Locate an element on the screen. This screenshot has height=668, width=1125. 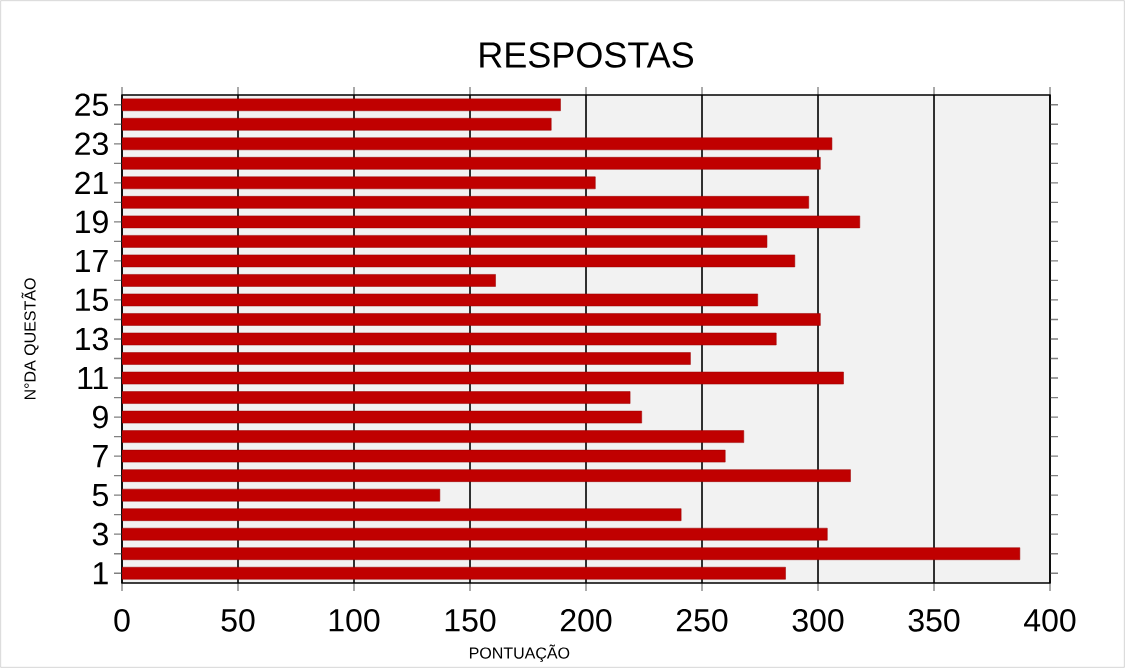
x-tick-label: 150 is located at coordinates (470, 620).